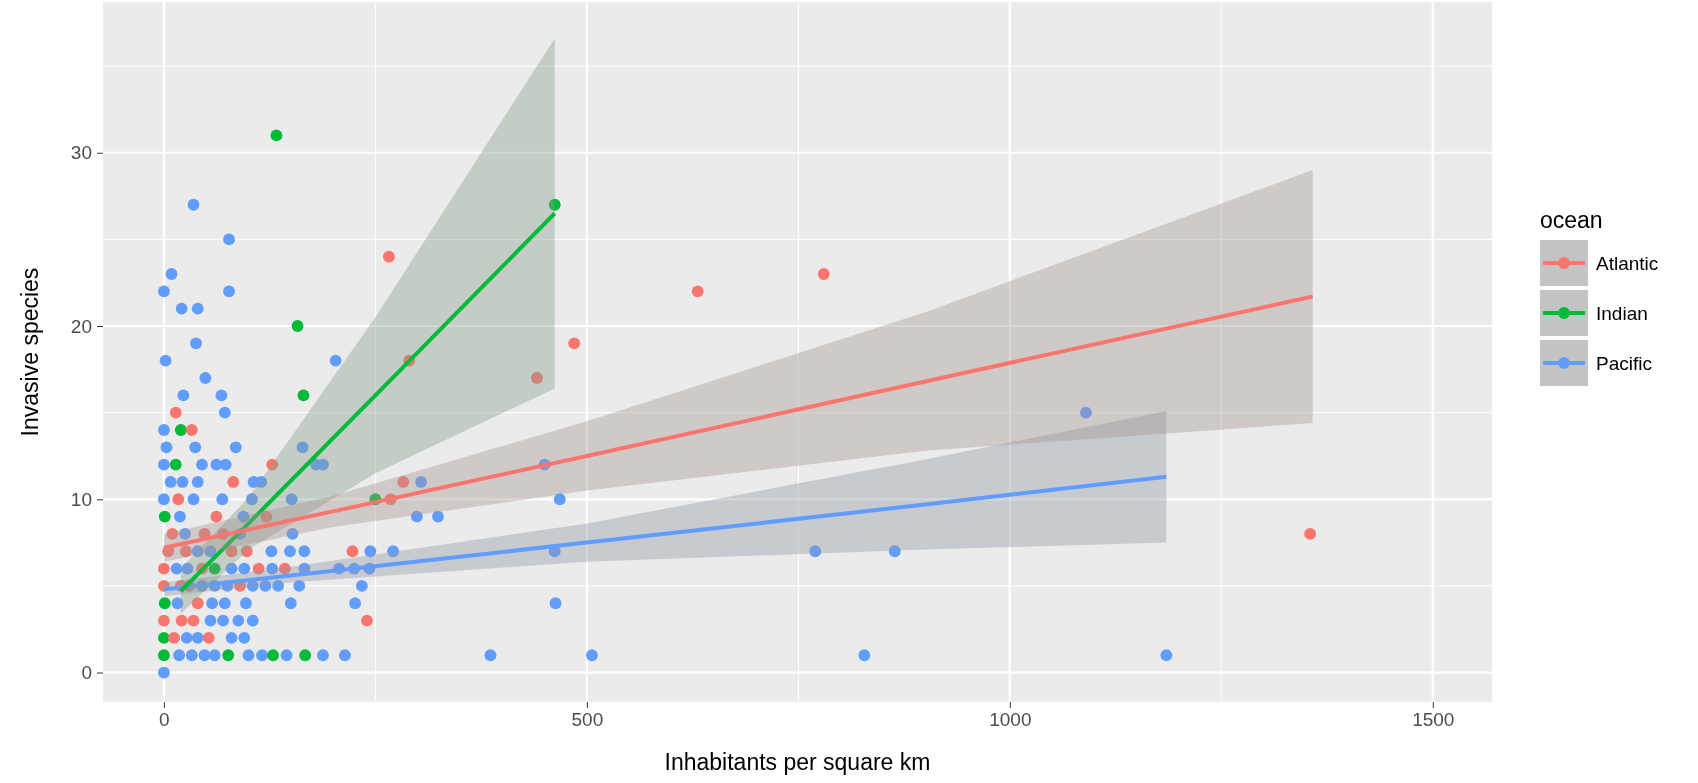  I want to click on x-tick-label: 1500, so click(1433, 720).